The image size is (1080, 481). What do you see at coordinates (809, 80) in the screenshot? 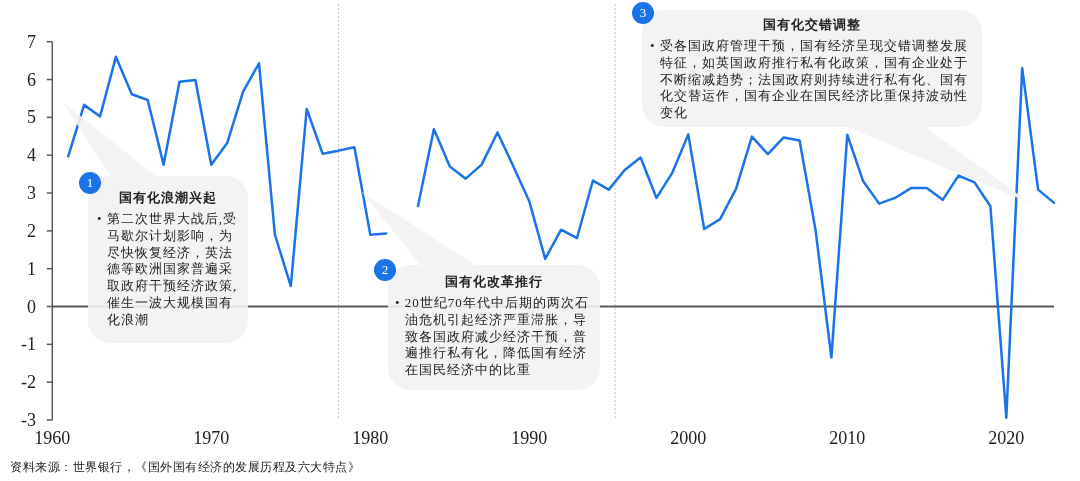
I see `annotation: • 受各国政府管理干预，国有经济呈现交错调整发展特征，如英国政府推行私有化政策，国有企业处于不断缩减趋势；法国政府则持续进行私有化、国有化交替运作，国有企业在国民经济比重保持波动性变化` at bounding box center [809, 80].